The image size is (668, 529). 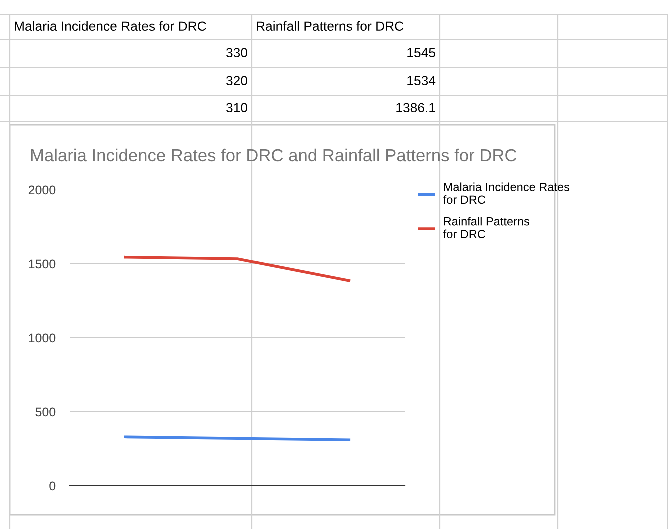 I want to click on text: Rainfall Patterns for DRC, so click(x=330, y=26).